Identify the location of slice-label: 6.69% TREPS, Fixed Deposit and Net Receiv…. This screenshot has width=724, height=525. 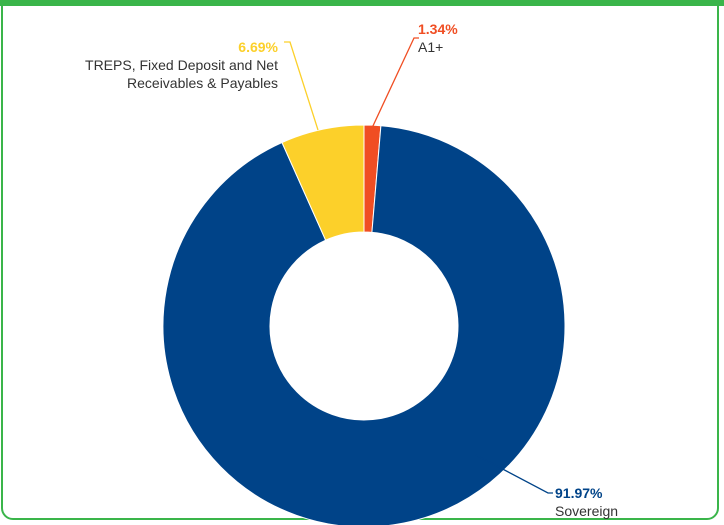
(169, 65).